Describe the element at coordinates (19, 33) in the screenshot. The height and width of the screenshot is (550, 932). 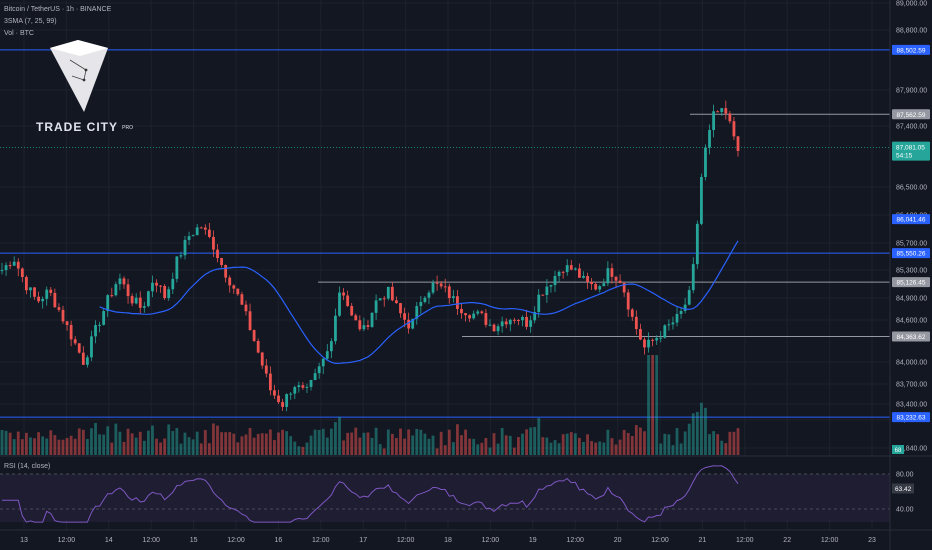
I see `volume-indicator-label: Vol · BTC` at that location.